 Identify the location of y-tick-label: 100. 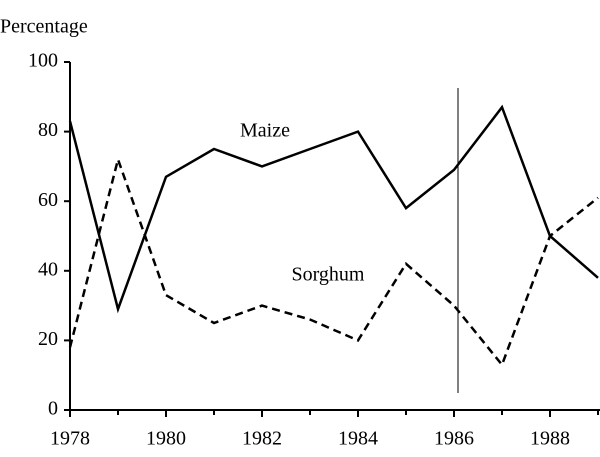
(43, 61).